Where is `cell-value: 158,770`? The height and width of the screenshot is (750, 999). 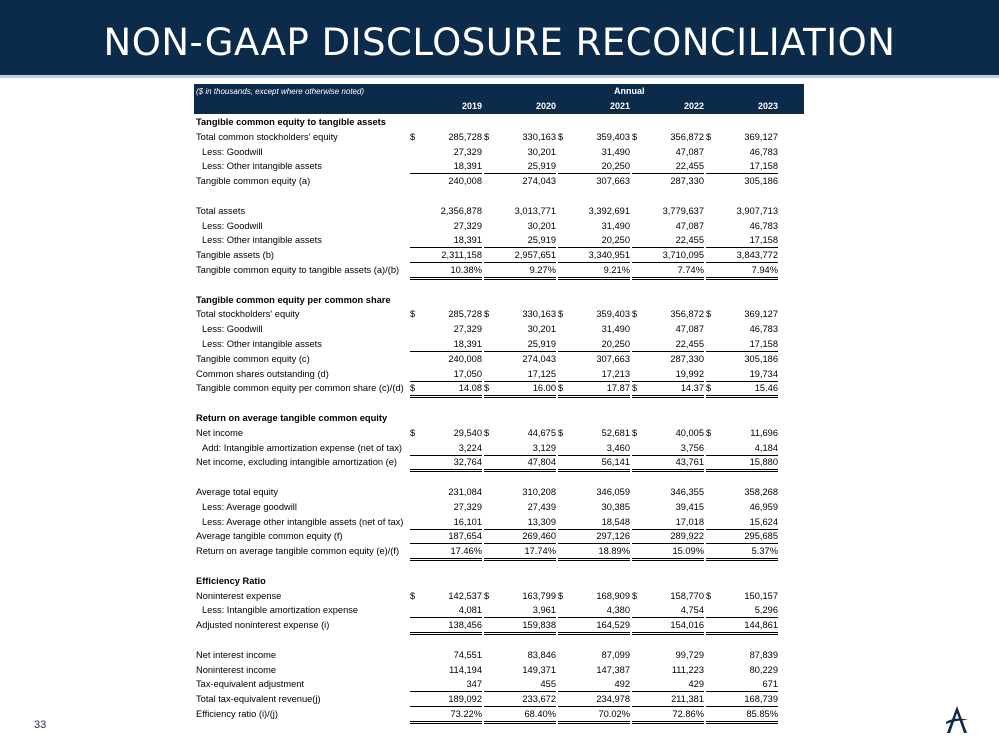
cell-value: 158,770 is located at coordinates (687, 595).